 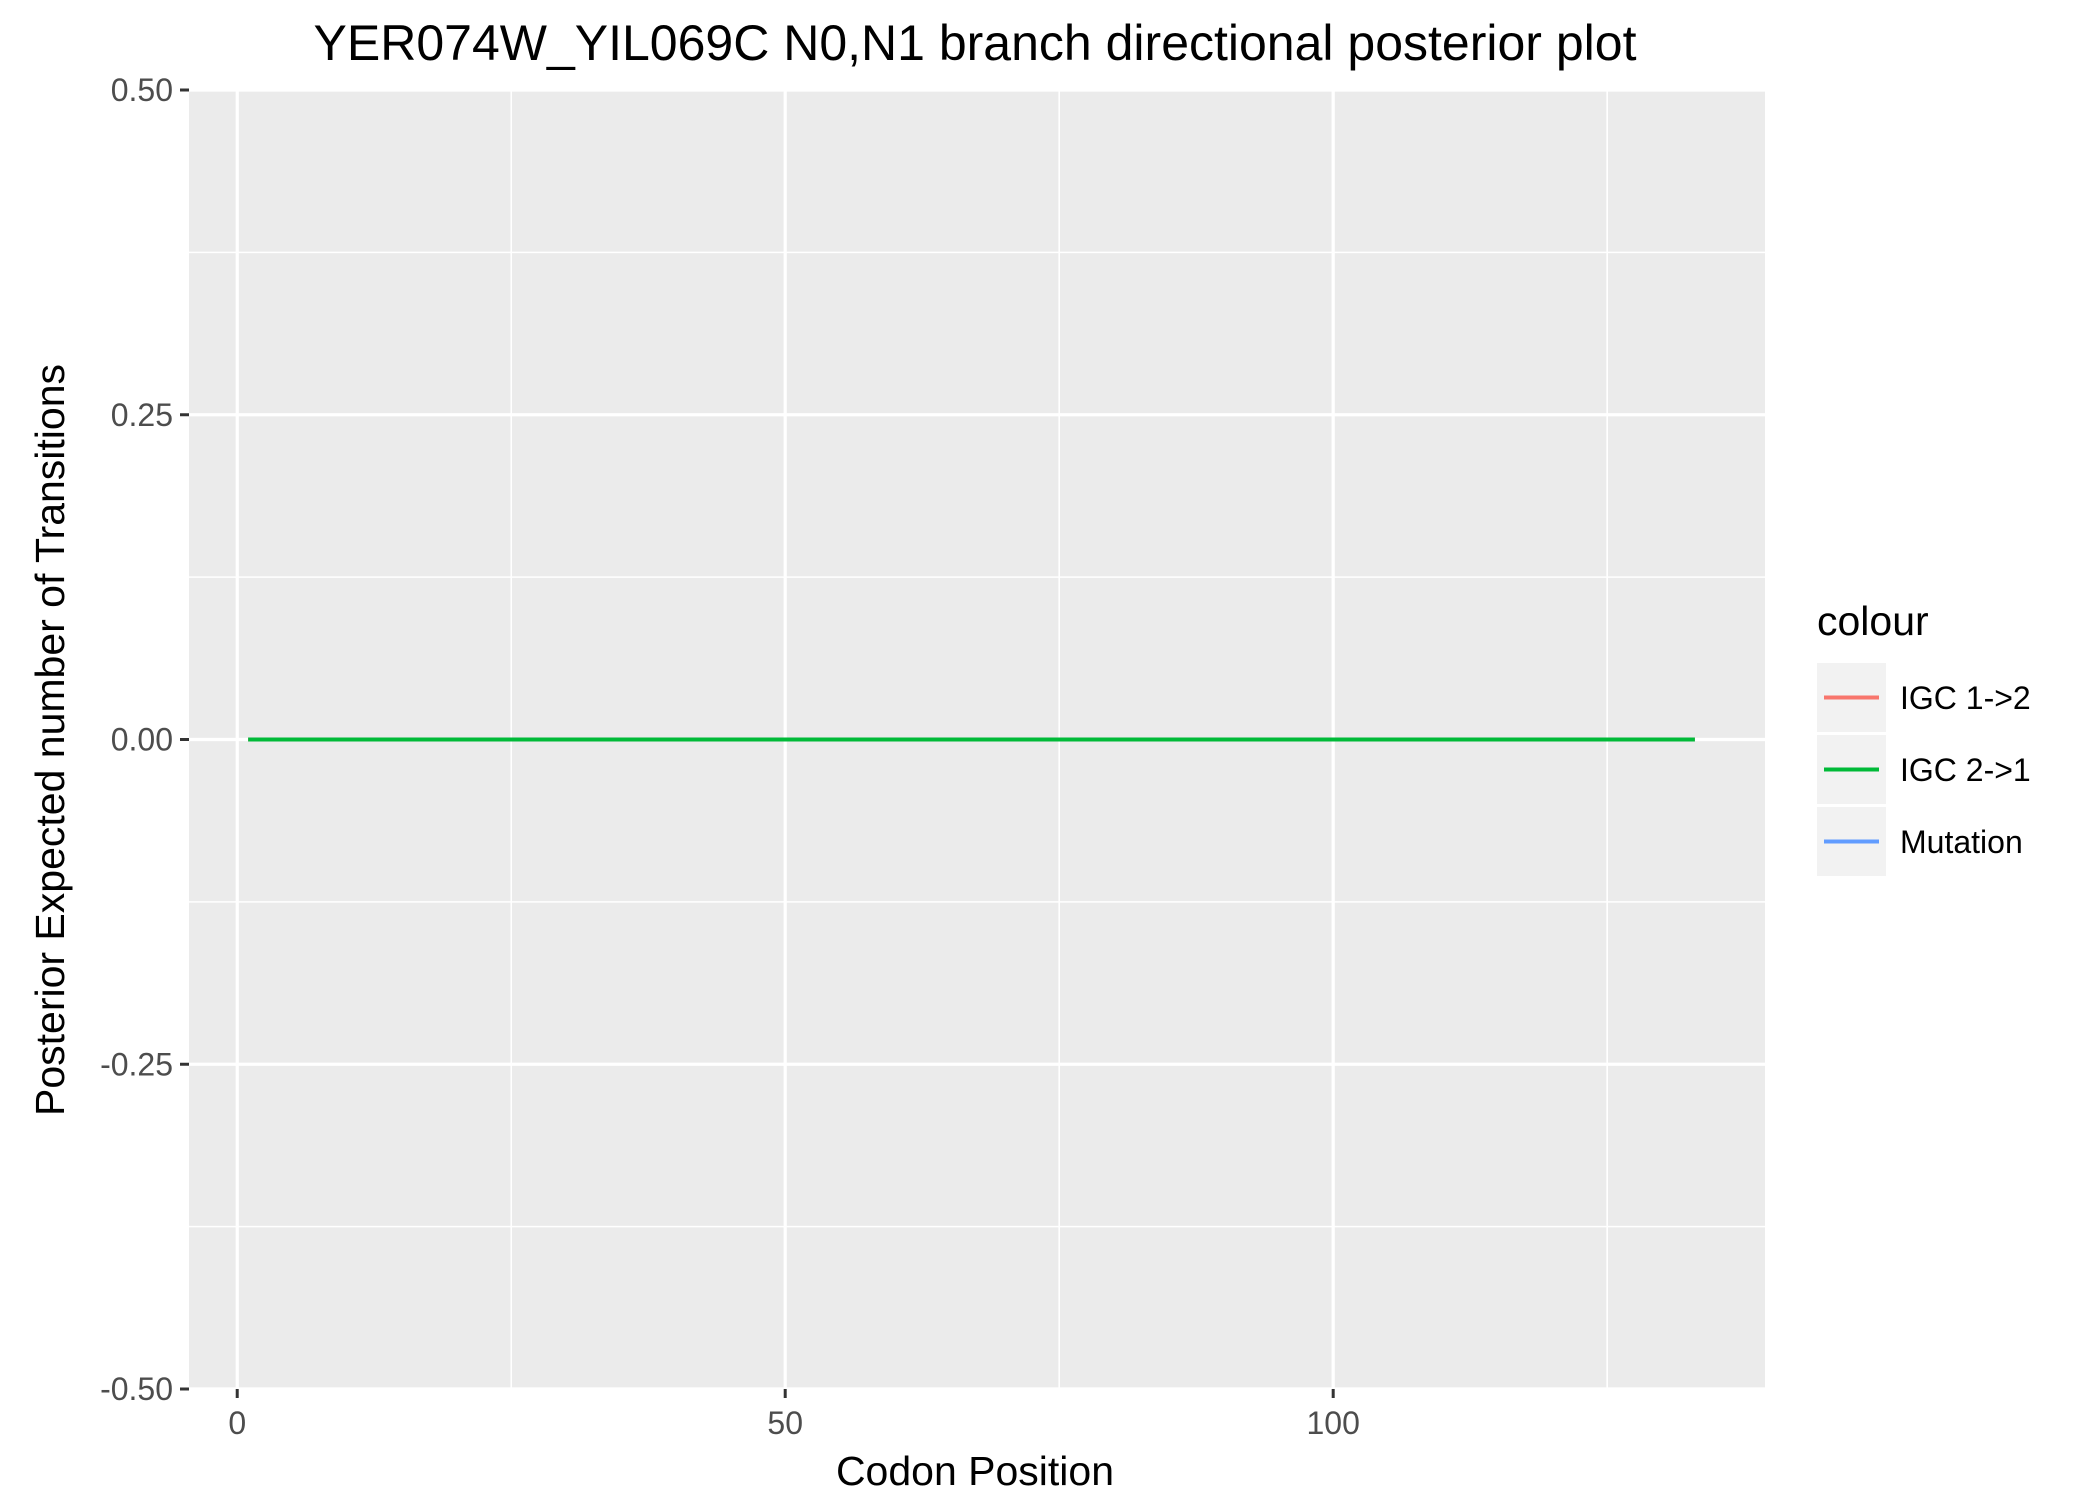 What do you see at coordinates (136, 1389) in the screenshot?
I see `y-tick-label: -0.50` at bounding box center [136, 1389].